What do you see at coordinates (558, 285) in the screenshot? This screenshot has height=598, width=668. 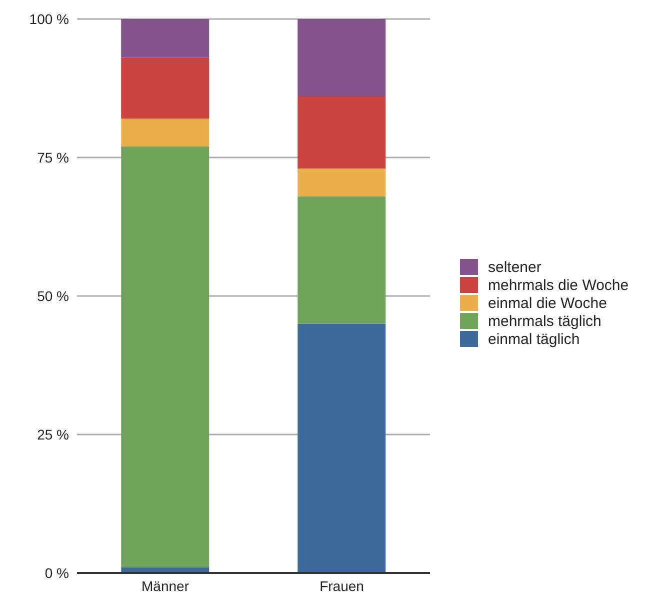 I see `legend-label: mehrmals die Woche` at bounding box center [558, 285].